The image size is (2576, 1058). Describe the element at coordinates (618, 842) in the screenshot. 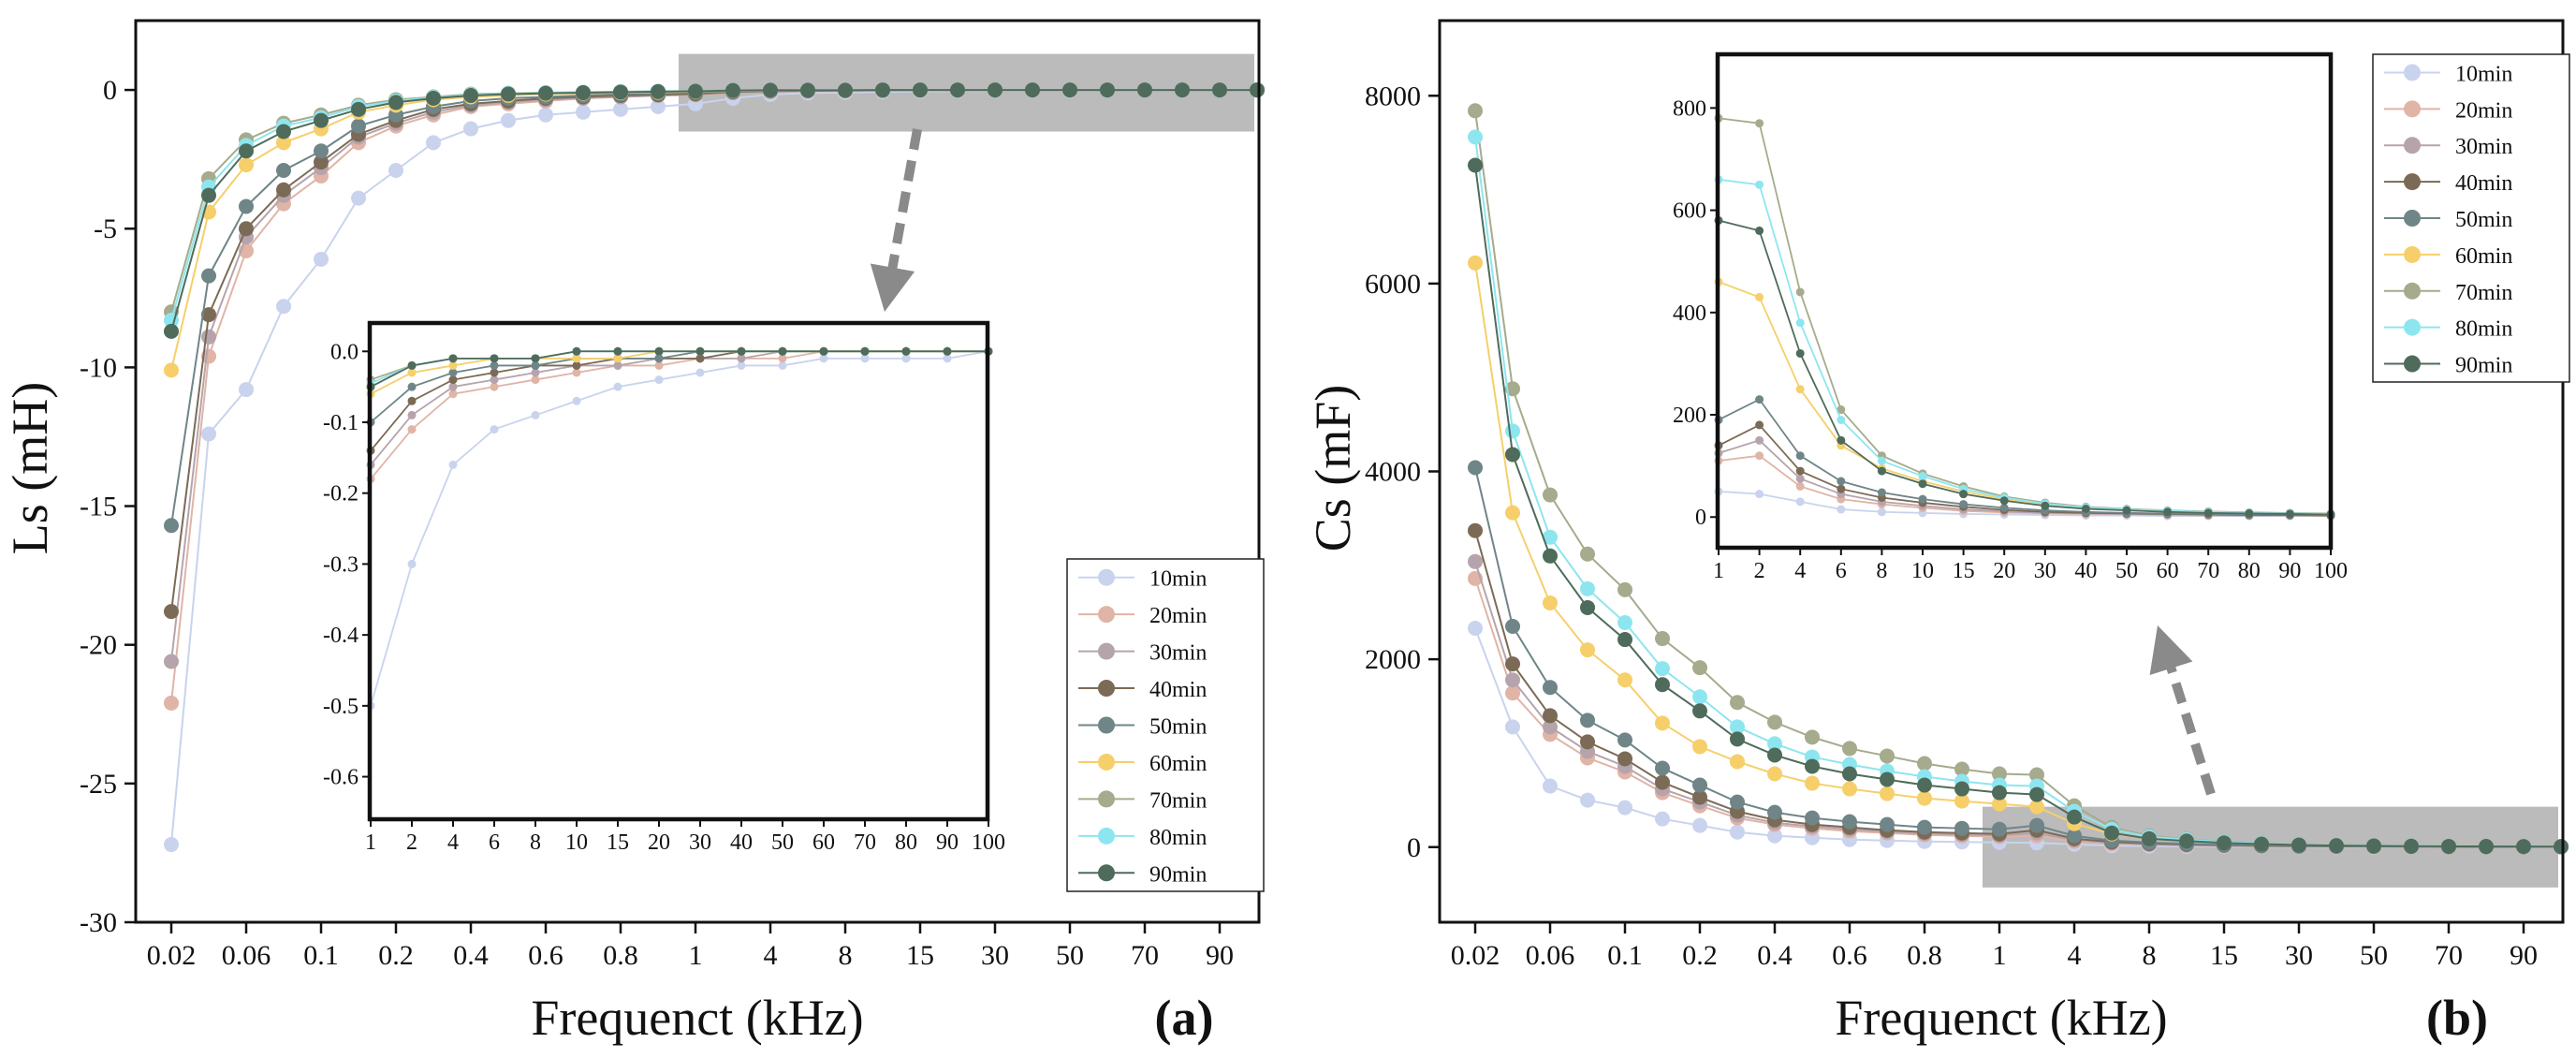

I see `inset-x-tick-label: 15` at that location.